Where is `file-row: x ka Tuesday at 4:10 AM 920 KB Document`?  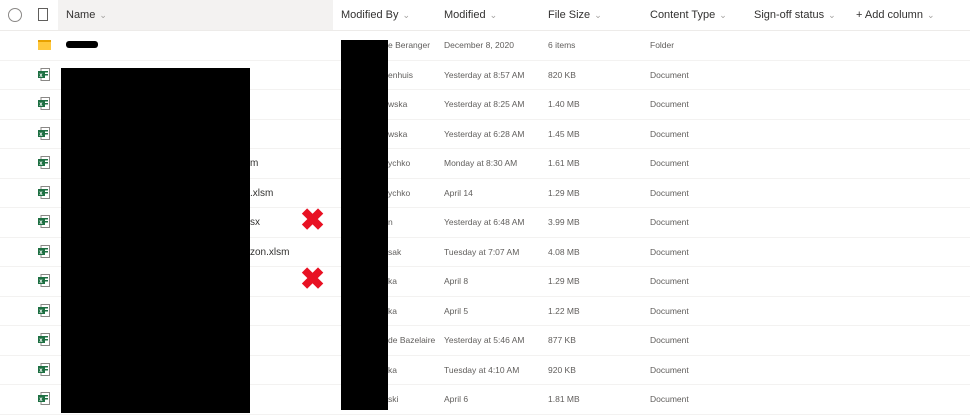 file-row: x ka Tuesday at 4:10 AM 920 KB Document is located at coordinates (485, 370).